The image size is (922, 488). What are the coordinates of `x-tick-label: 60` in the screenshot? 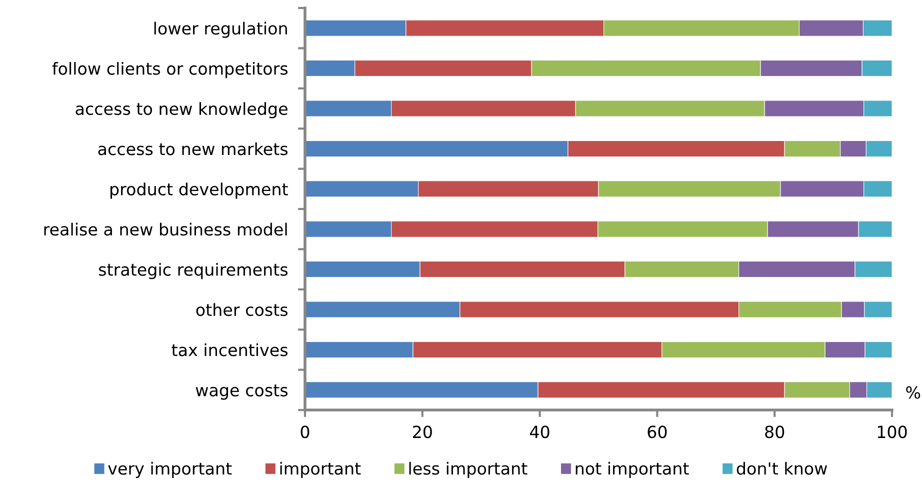 It's located at (657, 432).